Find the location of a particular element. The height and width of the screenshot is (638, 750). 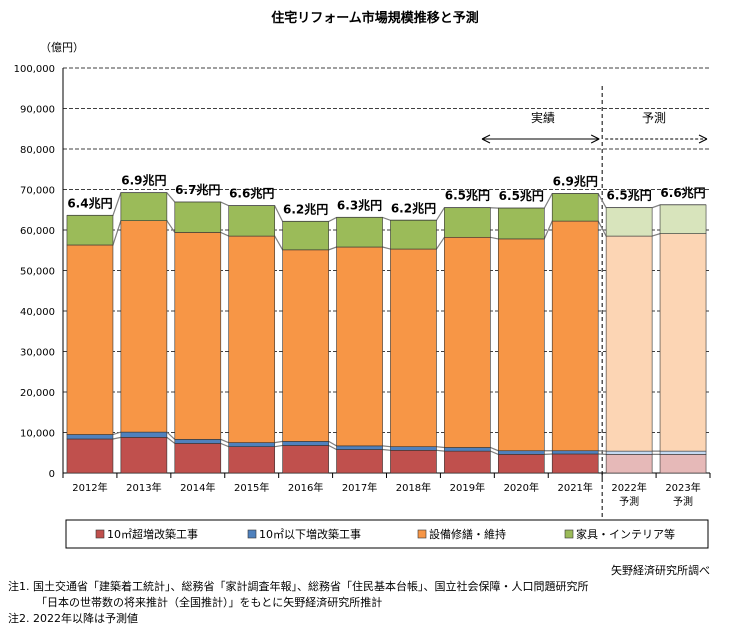

total-label: 6.2兆円 is located at coordinates (413, 207).